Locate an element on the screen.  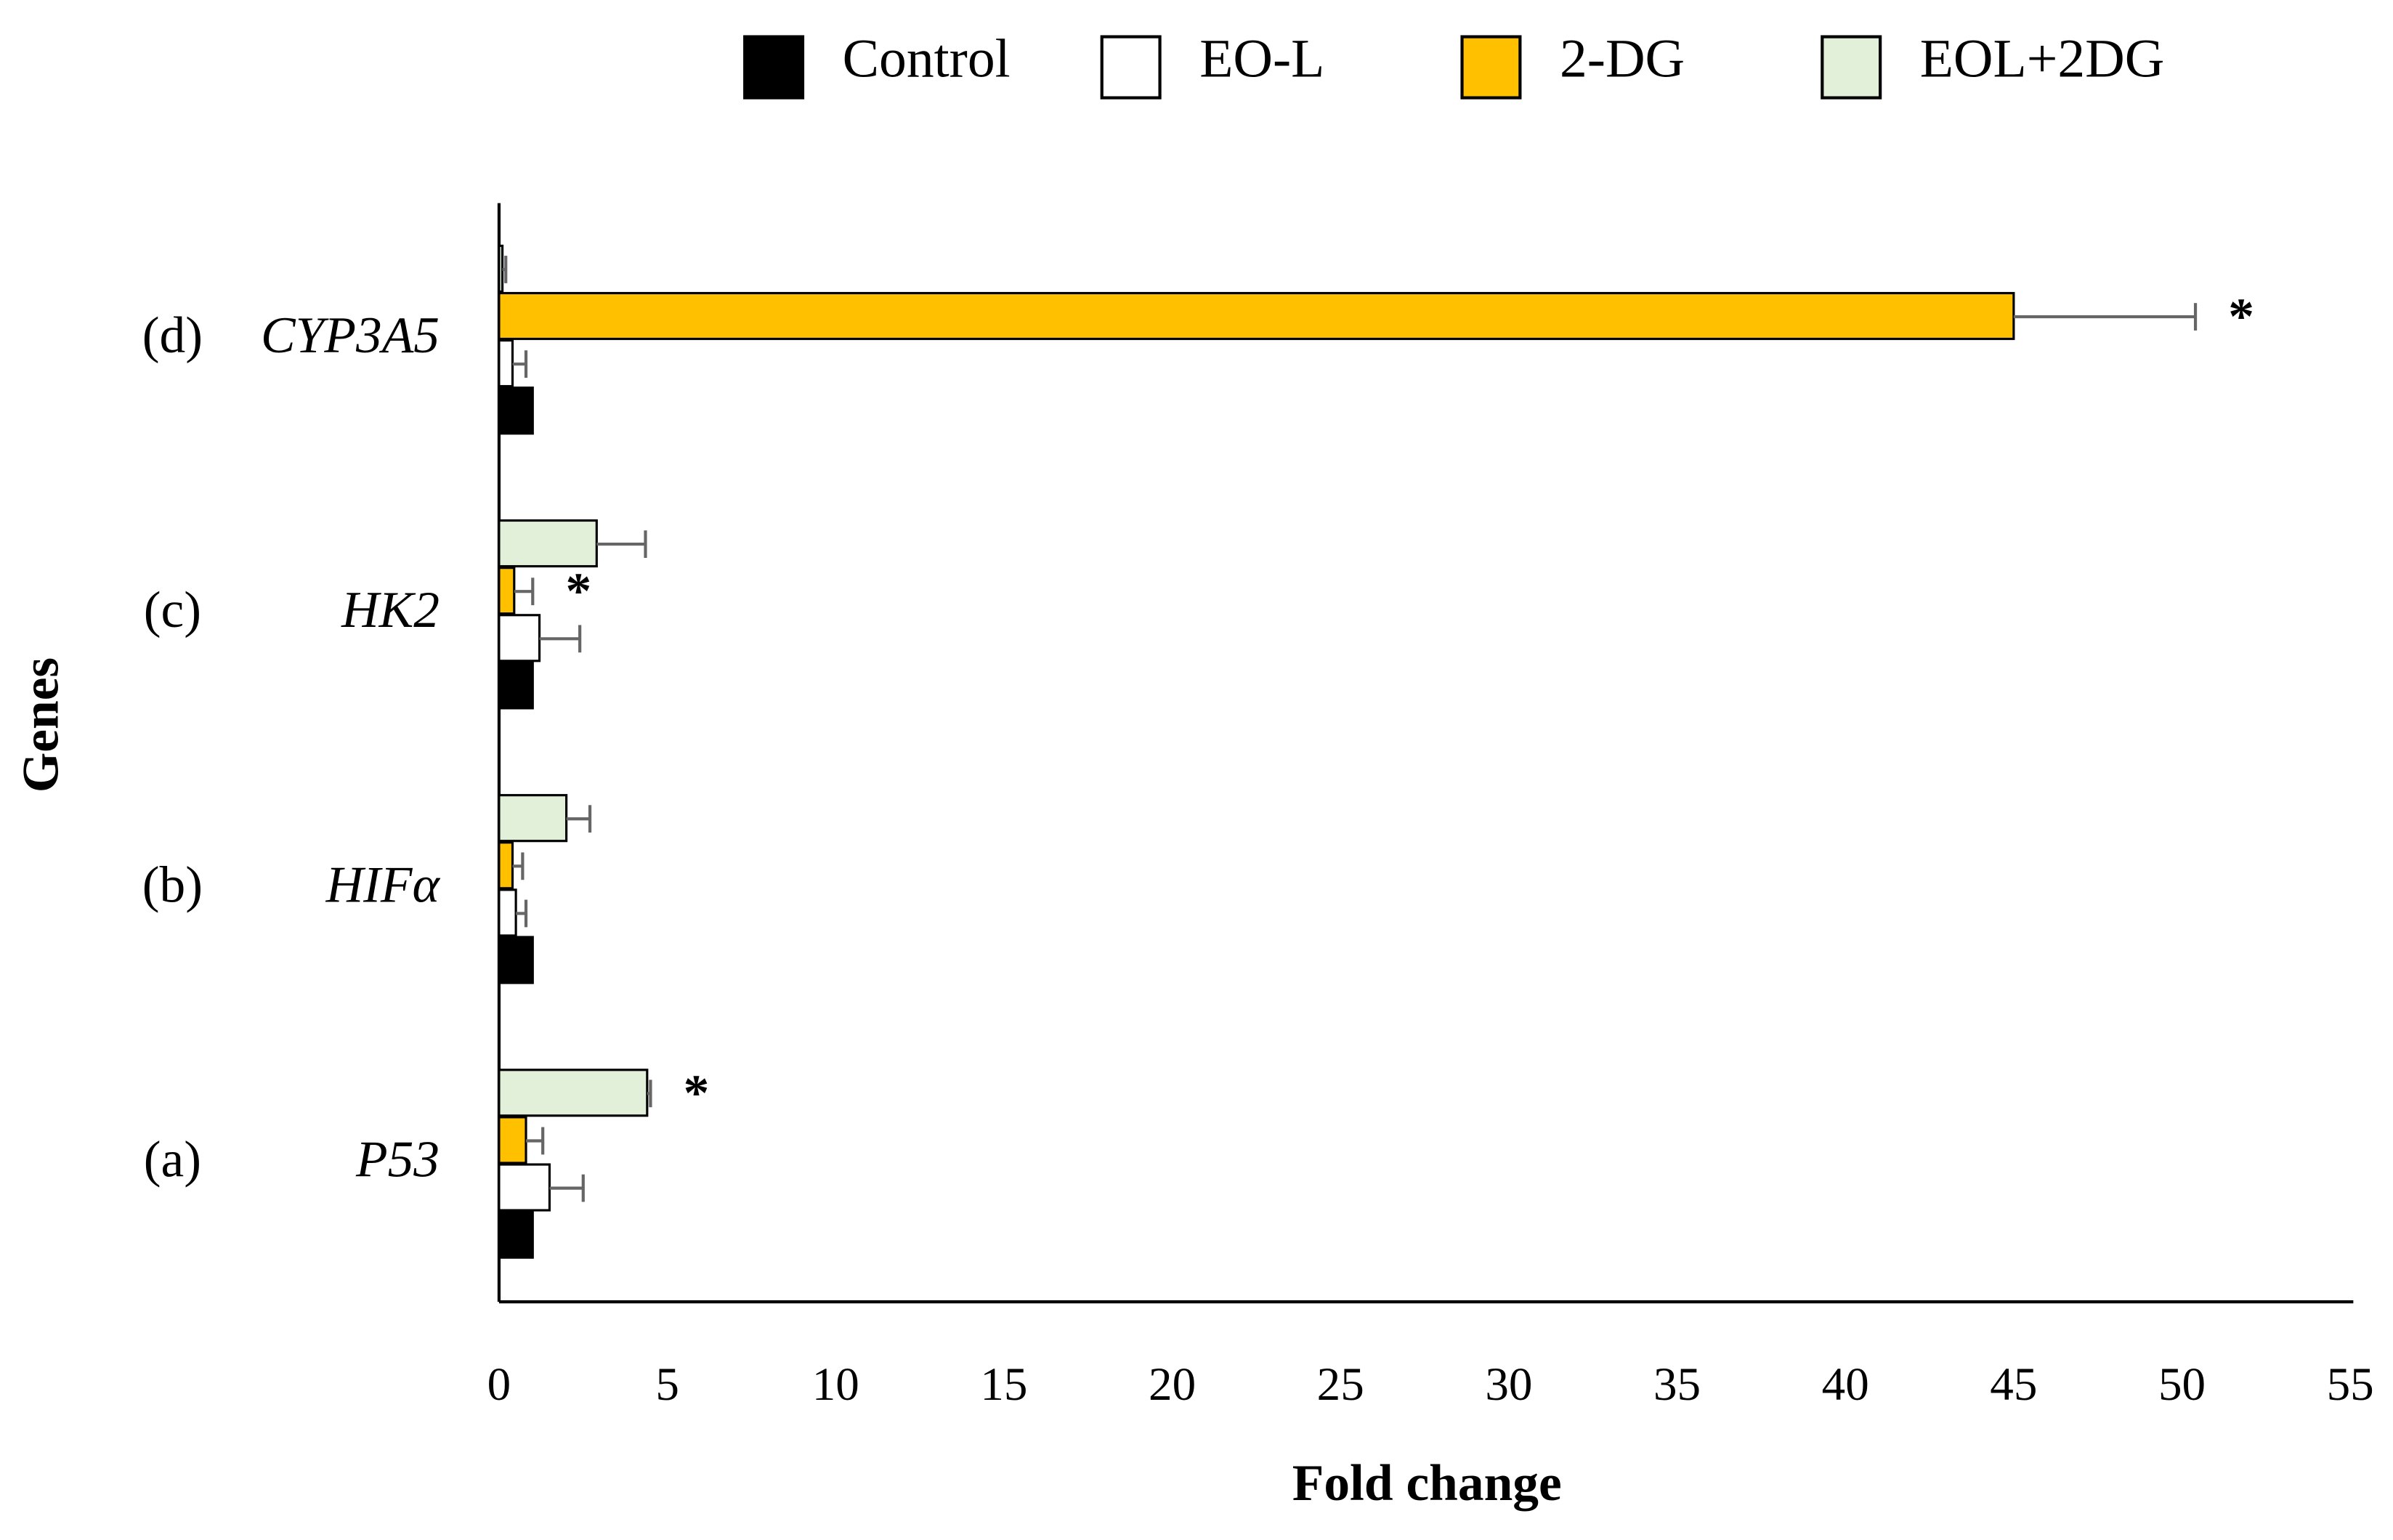
x-tick-label: 45 is located at coordinates (2013, 1384).